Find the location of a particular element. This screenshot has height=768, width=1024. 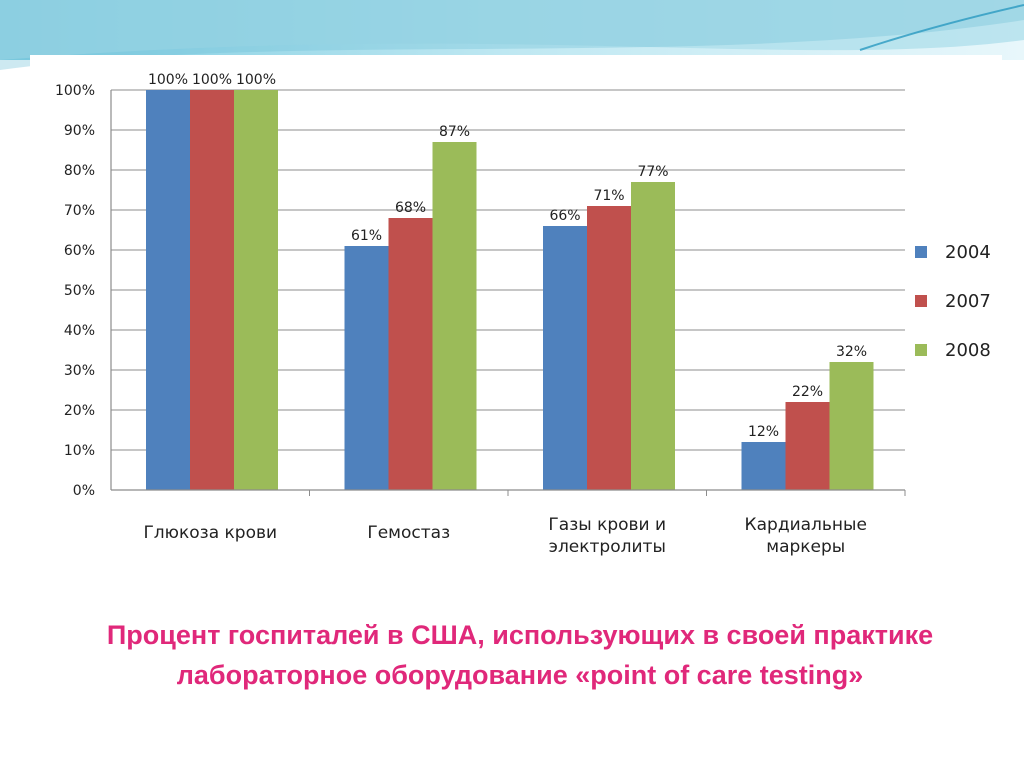

data-label: 22% is located at coordinates (807, 392).